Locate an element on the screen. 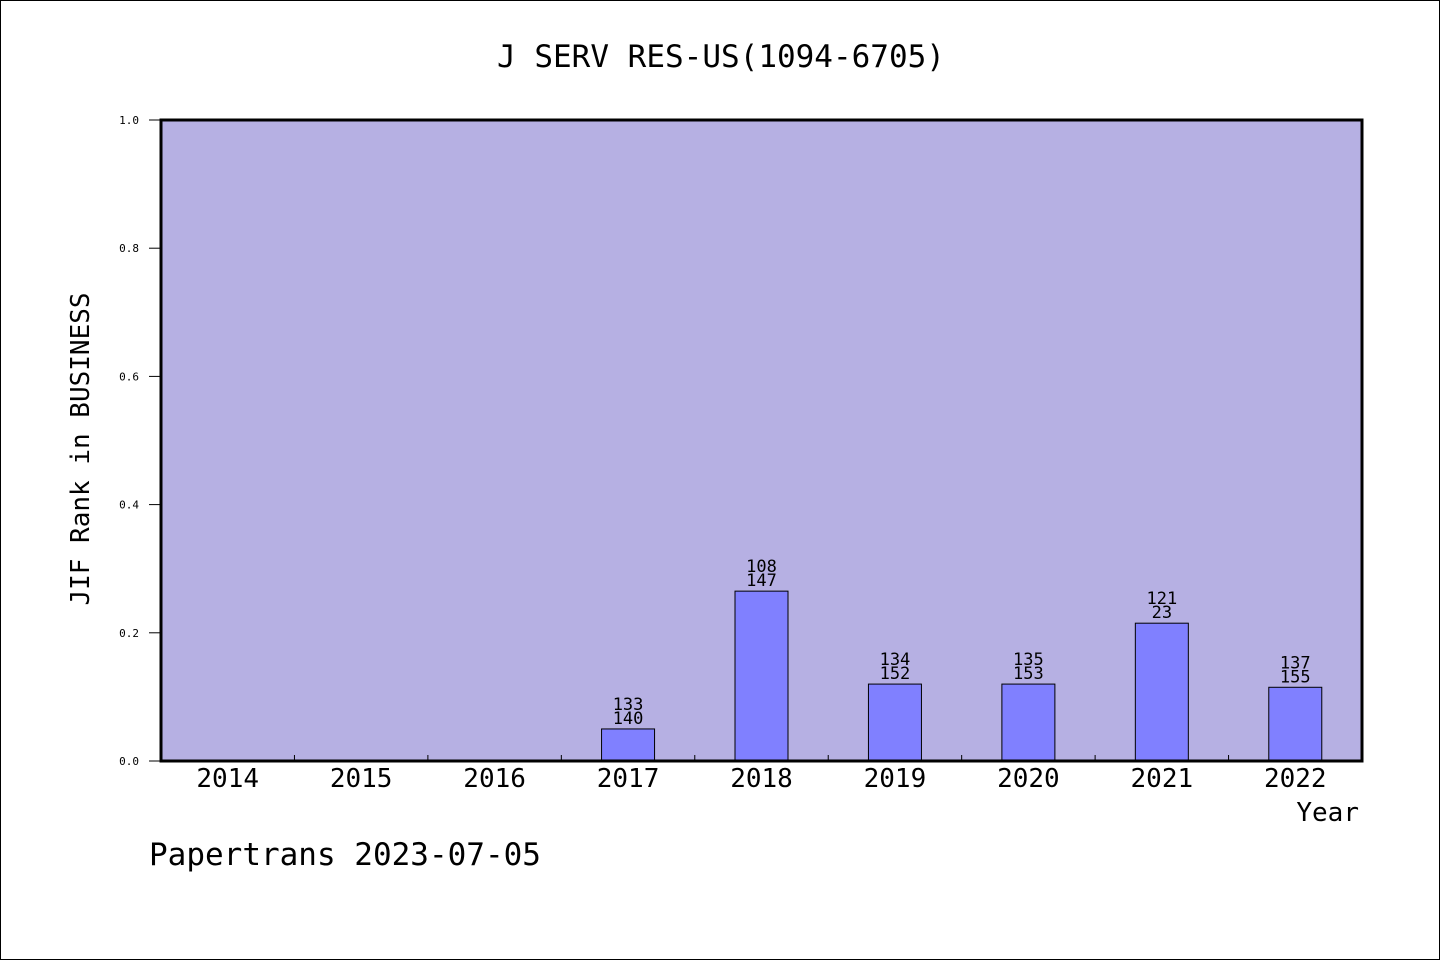  y-tick-label: 0.2 is located at coordinates (129, 633).